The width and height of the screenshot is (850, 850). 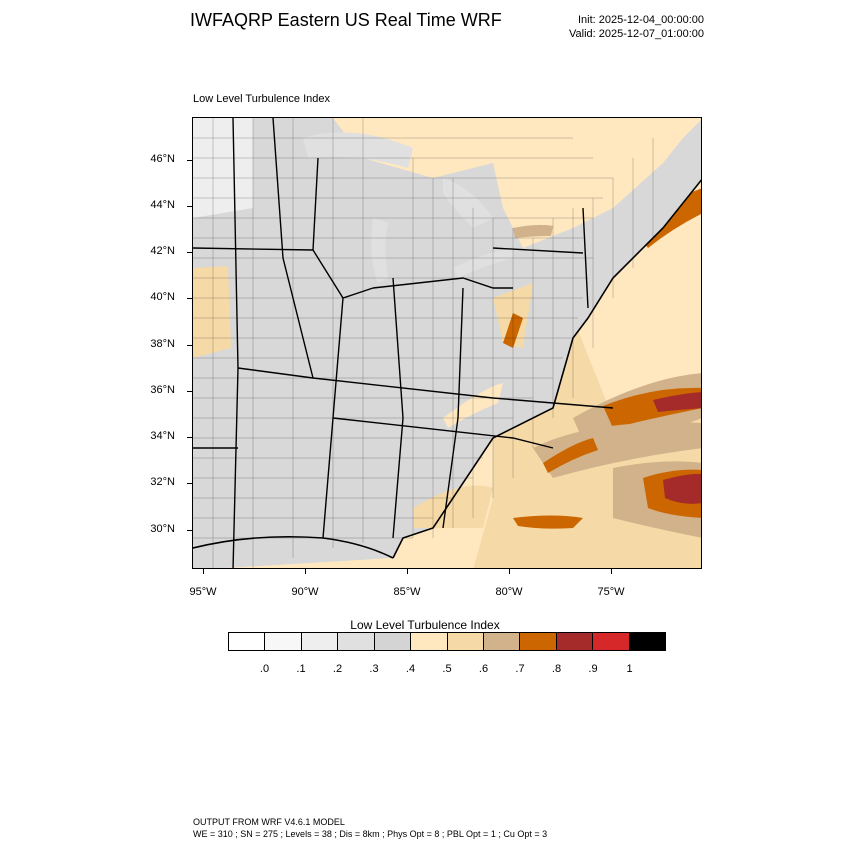 What do you see at coordinates (533, 231) in the screenshot?
I see `lake-ontario` at bounding box center [533, 231].